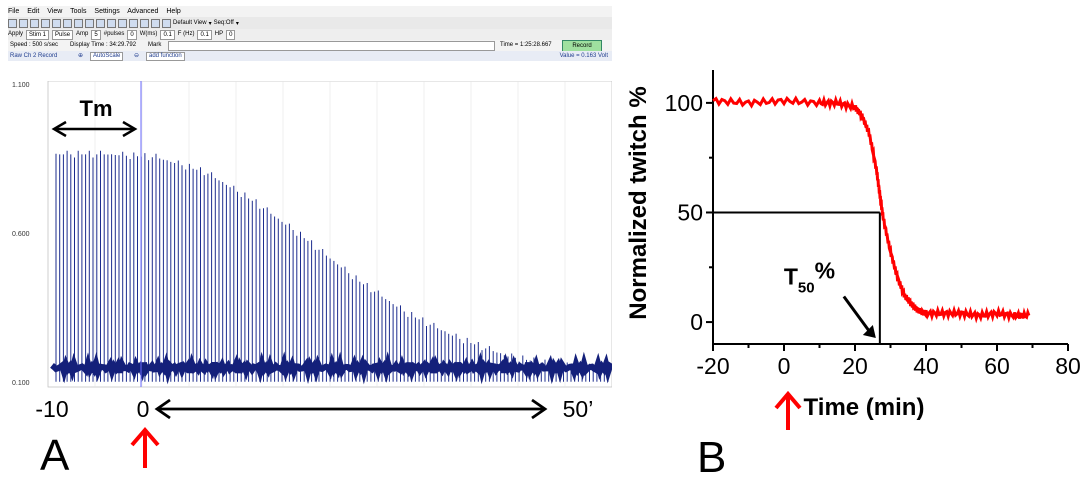 The image size is (1081, 478). Describe the element at coordinates (155, 45) in the screenshot. I see `mark-label: Mark` at that location.